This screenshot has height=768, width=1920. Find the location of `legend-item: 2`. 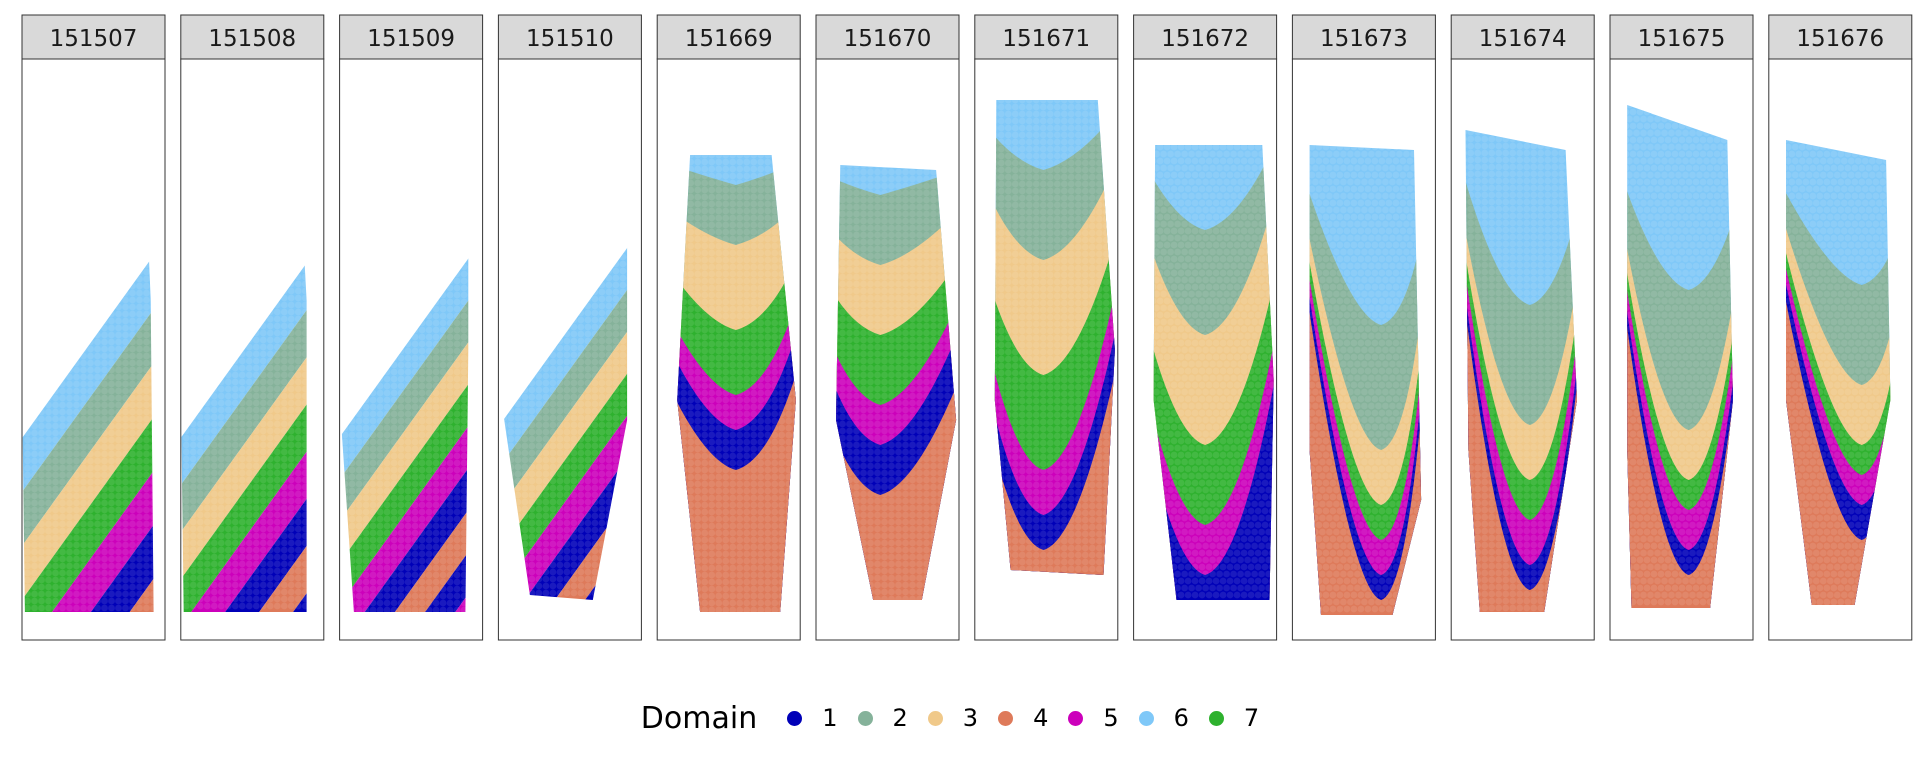

legend-item: 2 is located at coordinates (882, 718).